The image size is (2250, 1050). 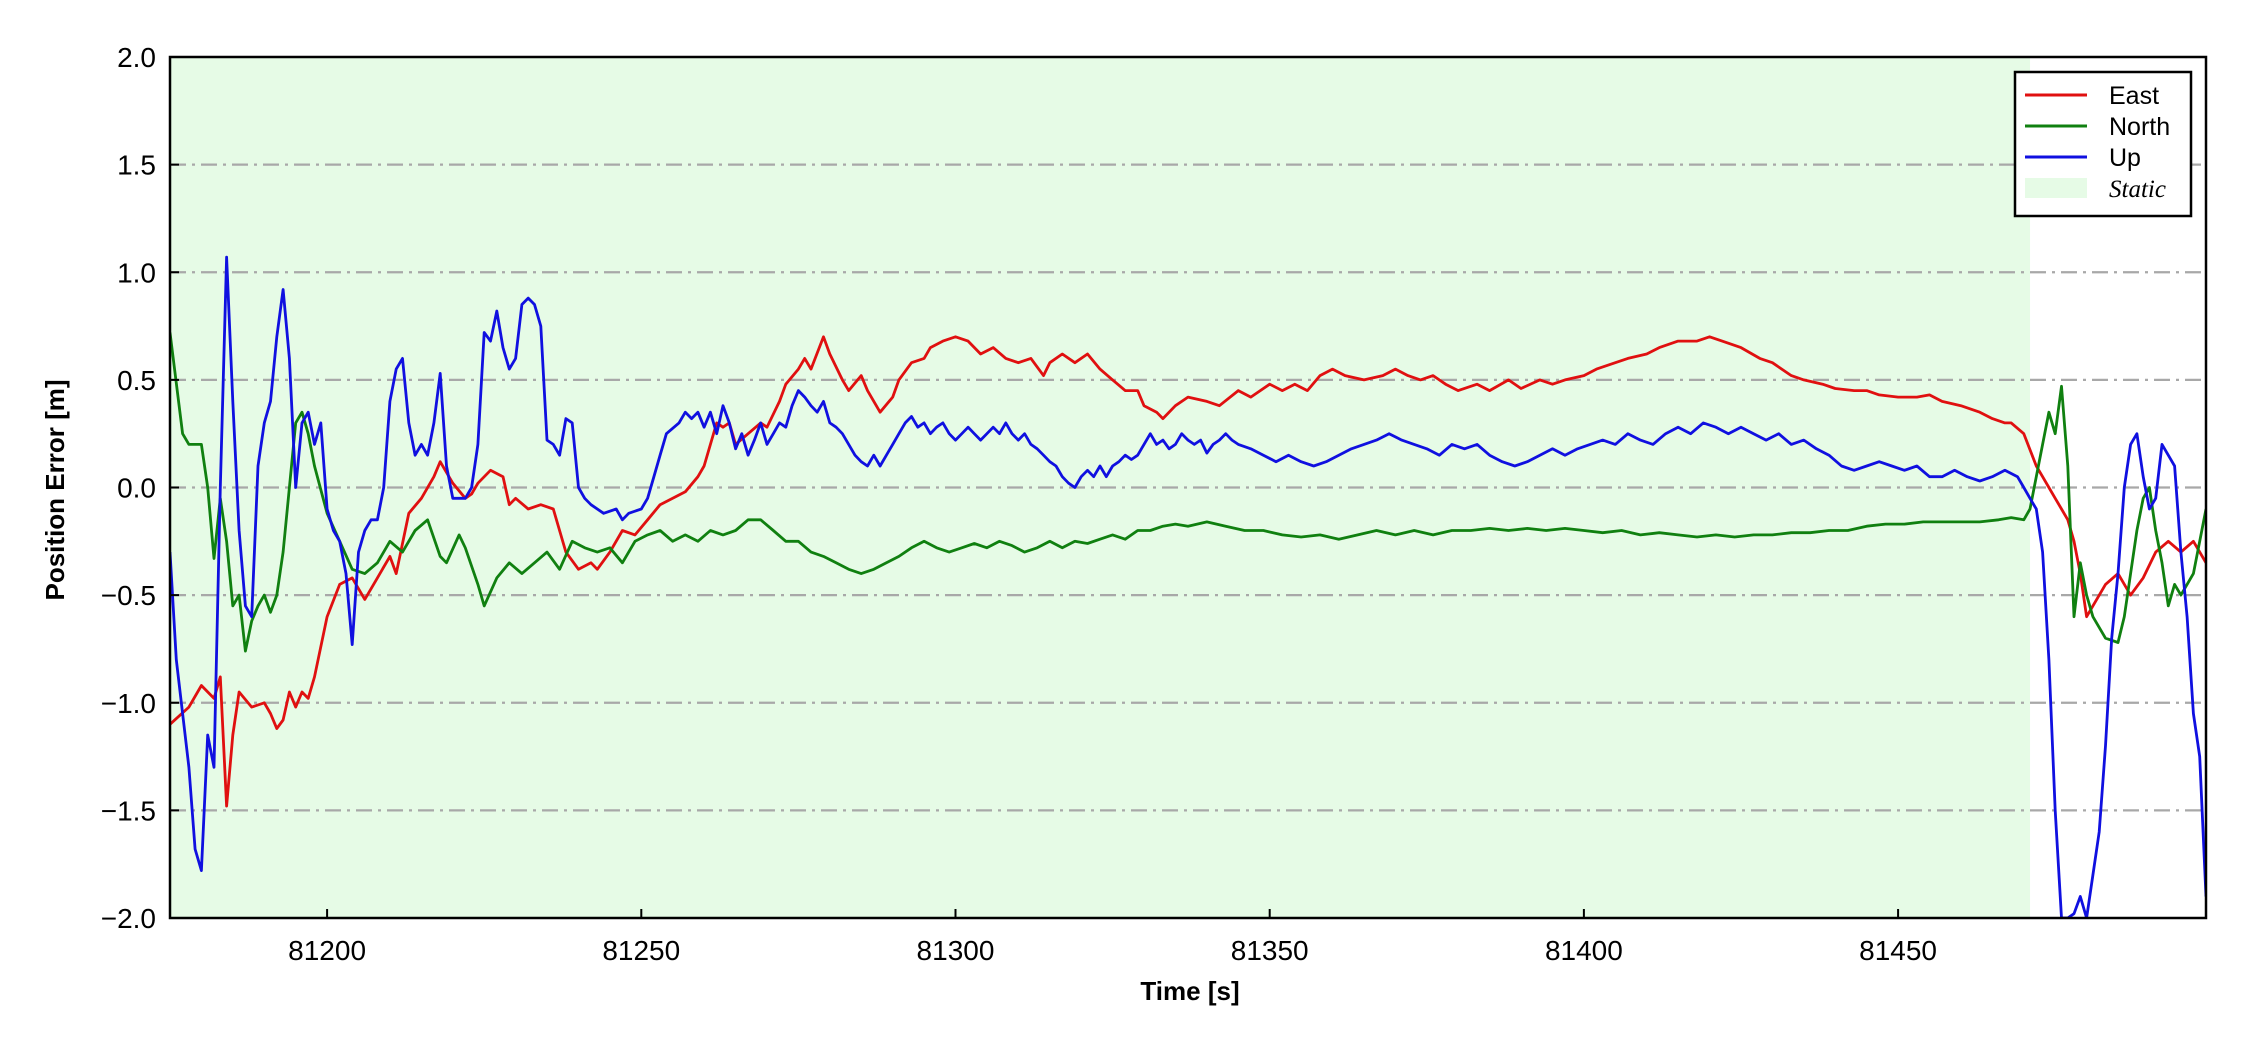 I want to click on x-tick-label: 81200, so click(x=327, y=950).